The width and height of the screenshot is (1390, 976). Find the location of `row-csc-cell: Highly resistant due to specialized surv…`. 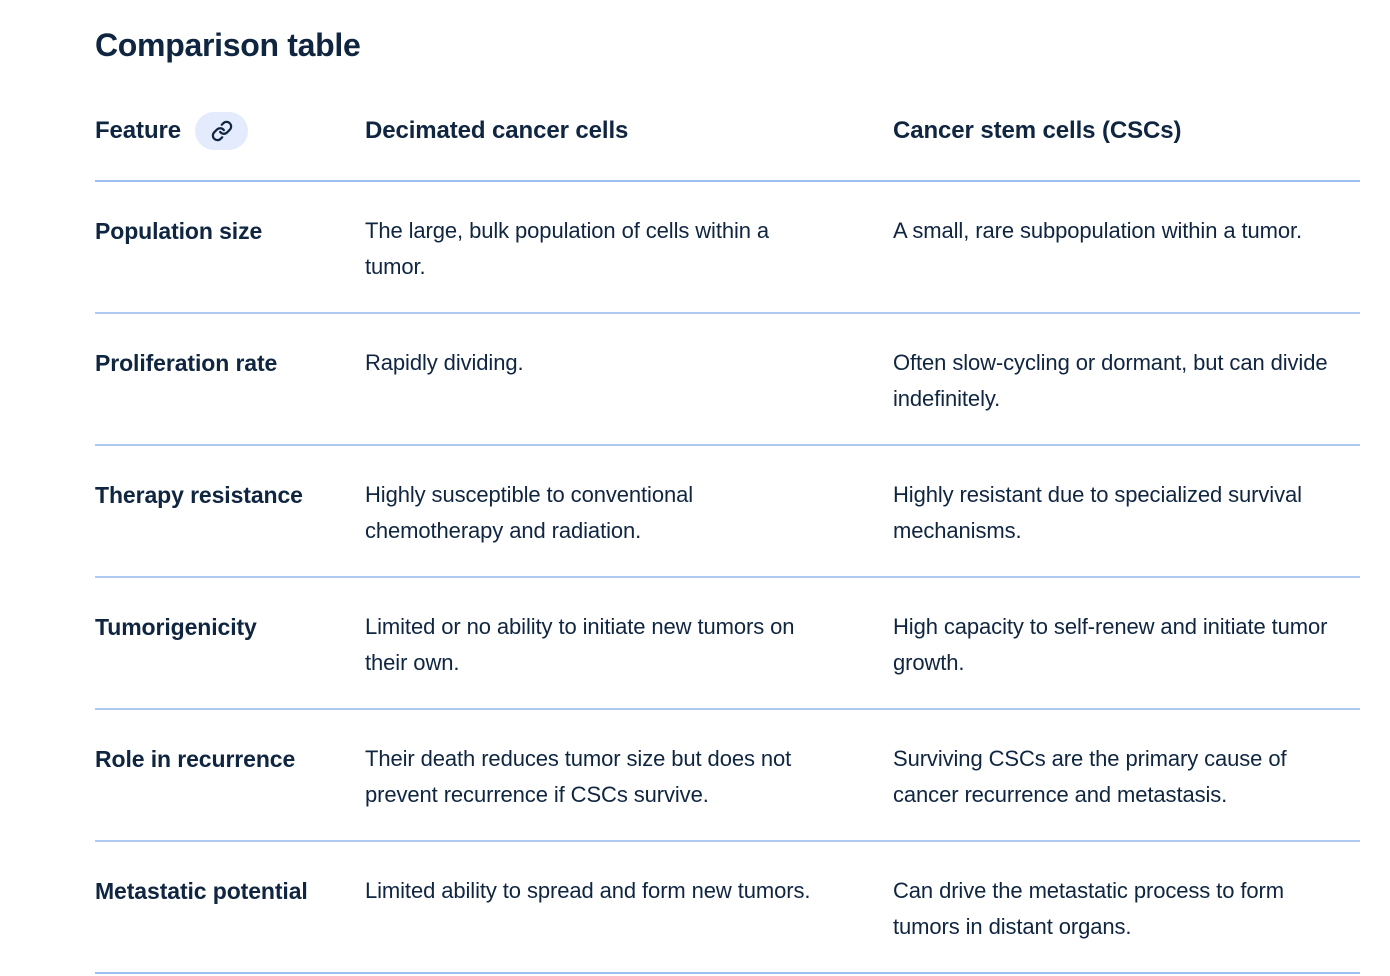

row-csc-cell: Highly resistant due to specialized surv… is located at coordinates (1097, 512).